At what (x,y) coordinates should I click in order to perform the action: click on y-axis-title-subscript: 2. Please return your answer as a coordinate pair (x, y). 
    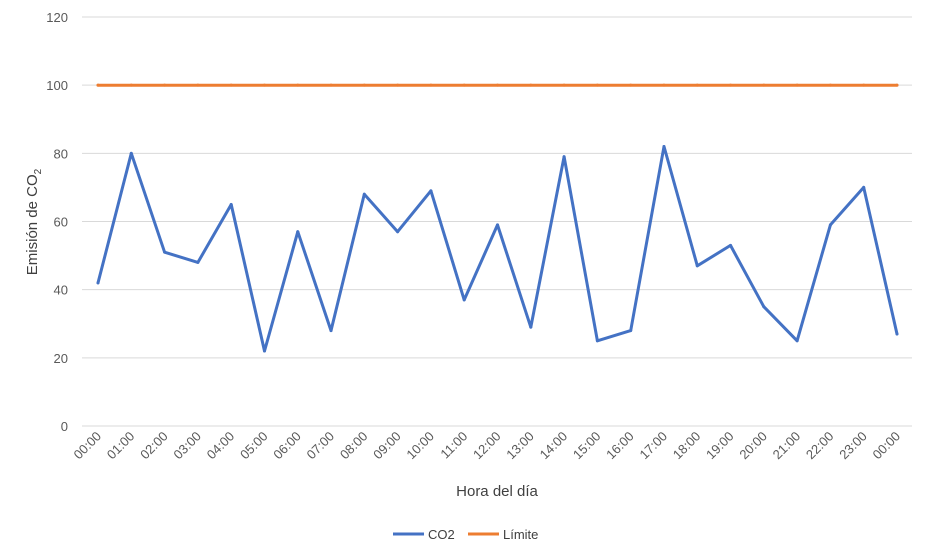
    Looking at the image, I should click on (38, 171).